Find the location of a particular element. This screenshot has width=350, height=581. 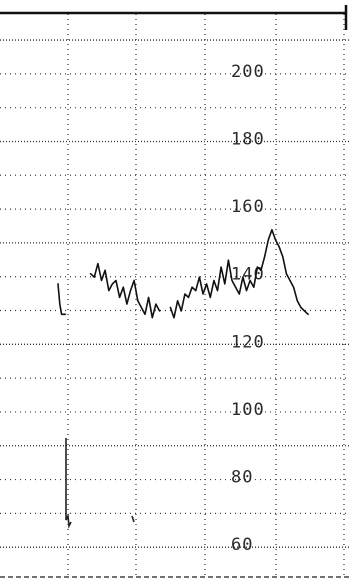

y-tick-label: 100 is located at coordinates (248, 410).